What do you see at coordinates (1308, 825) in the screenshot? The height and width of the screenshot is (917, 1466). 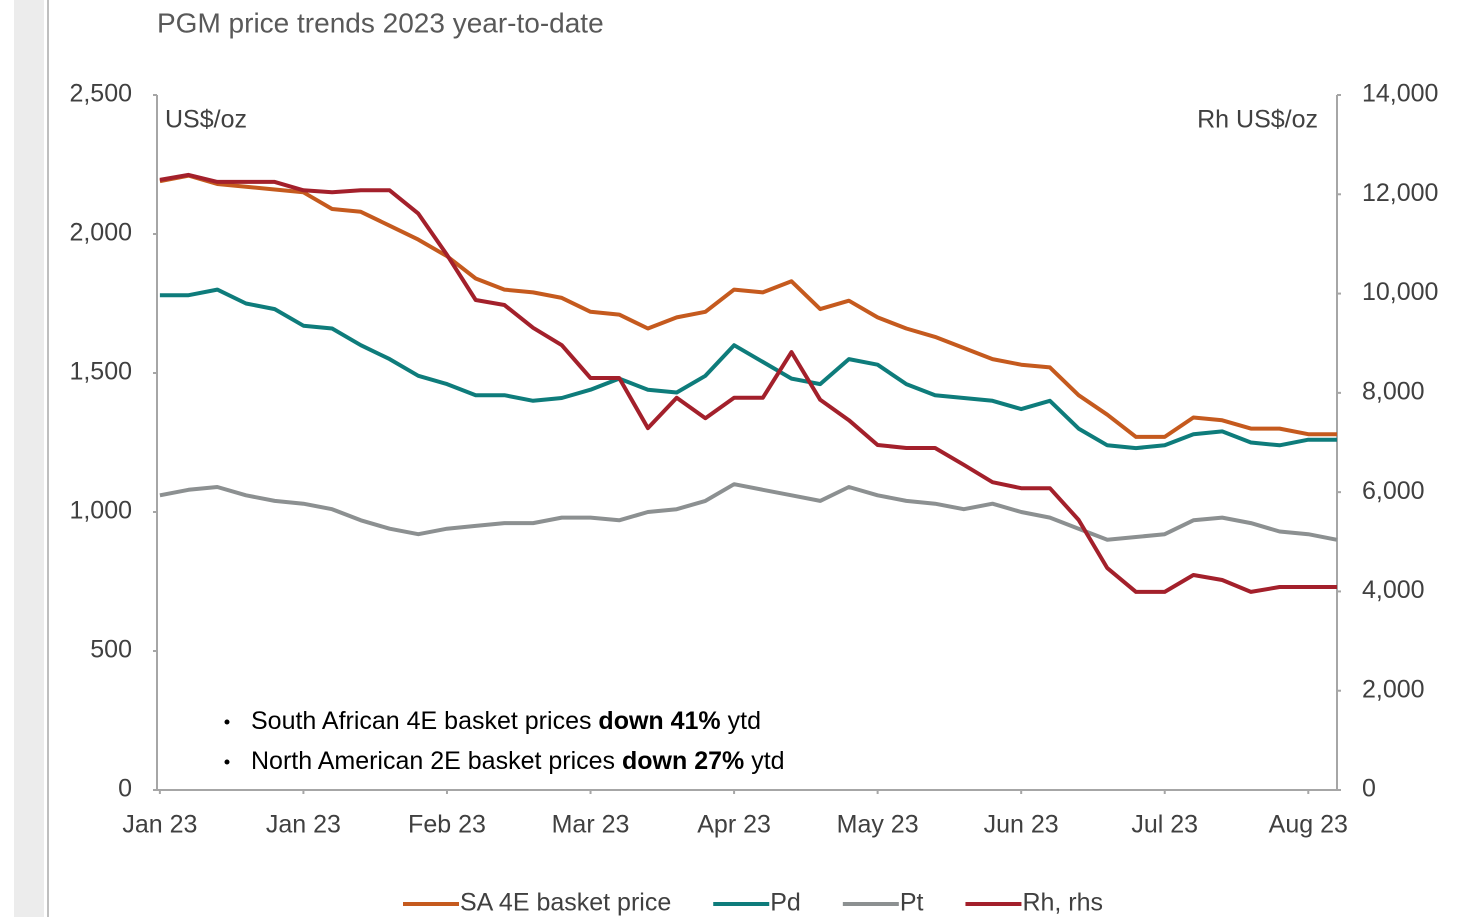 I see `x-tick-label: Aug 23` at bounding box center [1308, 825].